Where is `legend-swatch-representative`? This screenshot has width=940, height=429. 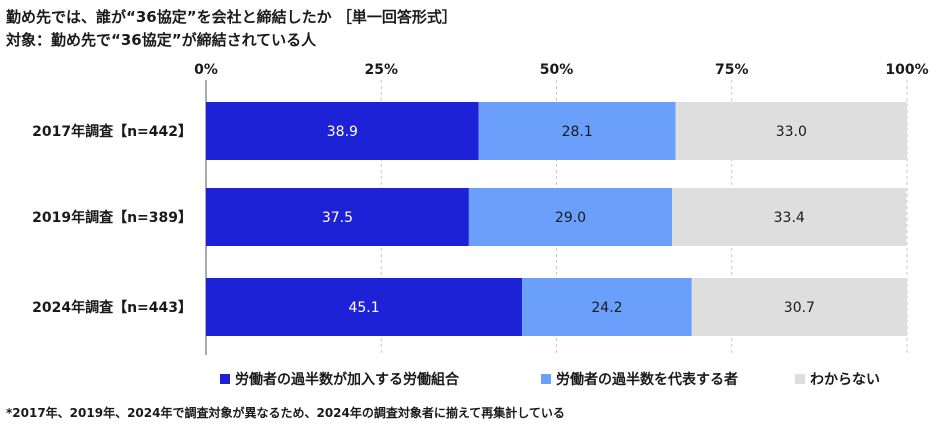 legend-swatch-representative is located at coordinates (546, 379).